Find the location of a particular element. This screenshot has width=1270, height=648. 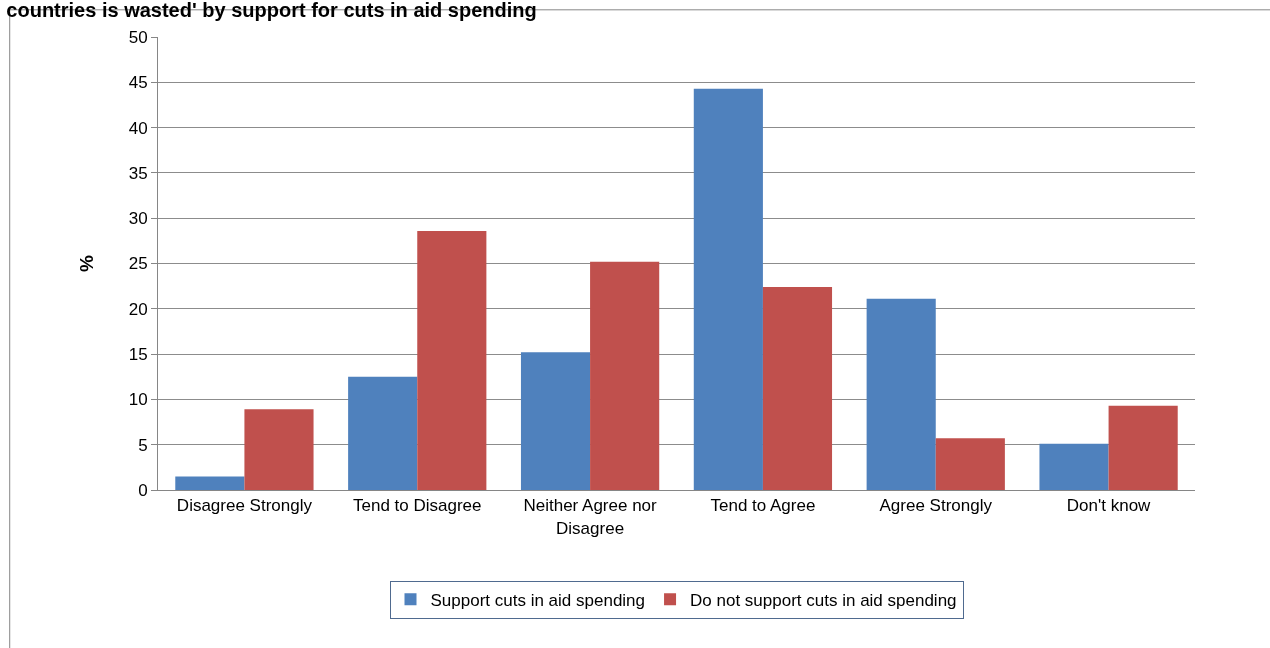

legend-label: Support cuts in aid spending is located at coordinates (538, 600).